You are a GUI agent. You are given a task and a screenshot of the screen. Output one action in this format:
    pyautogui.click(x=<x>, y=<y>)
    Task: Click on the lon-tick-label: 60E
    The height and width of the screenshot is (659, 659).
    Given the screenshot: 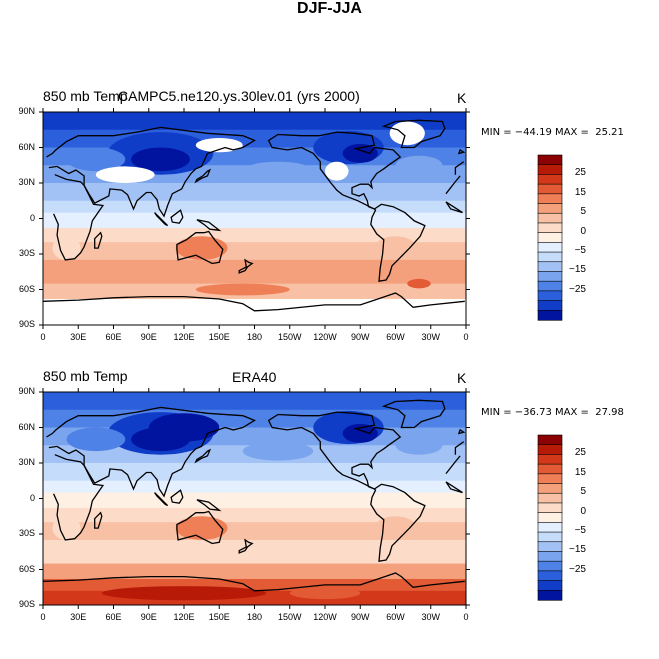 What is the action you would take?
    pyautogui.click(x=113, y=337)
    